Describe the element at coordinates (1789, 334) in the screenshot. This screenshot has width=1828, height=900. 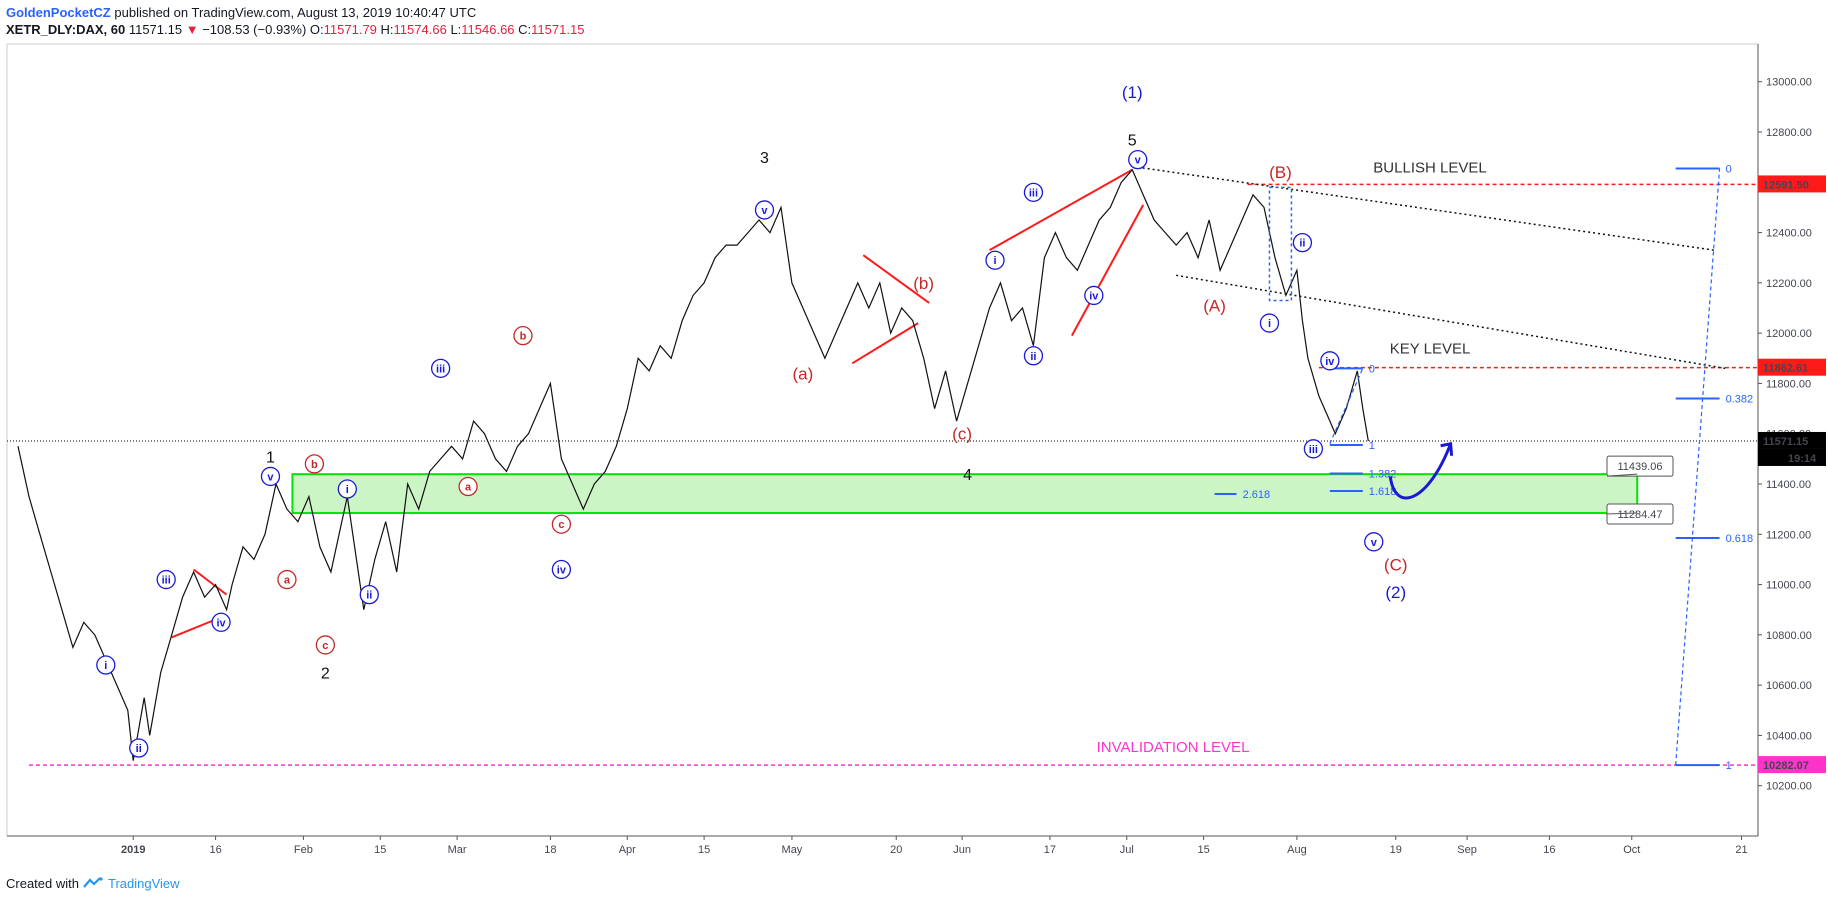
I see `price-tick-label: 12000.00` at that location.